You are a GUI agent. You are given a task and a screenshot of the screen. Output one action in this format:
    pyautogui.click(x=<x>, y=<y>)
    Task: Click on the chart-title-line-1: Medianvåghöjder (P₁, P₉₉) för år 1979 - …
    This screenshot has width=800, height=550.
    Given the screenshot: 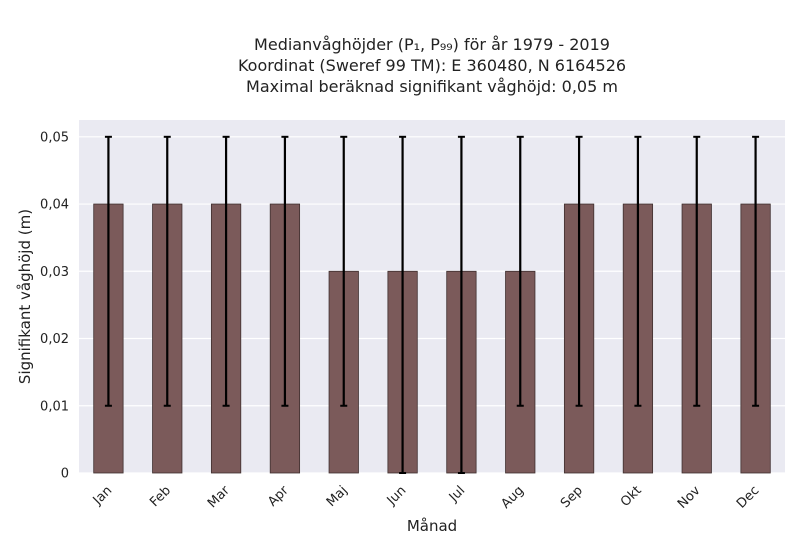 What is the action you would take?
    pyautogui.click(x=432, y=44)
    